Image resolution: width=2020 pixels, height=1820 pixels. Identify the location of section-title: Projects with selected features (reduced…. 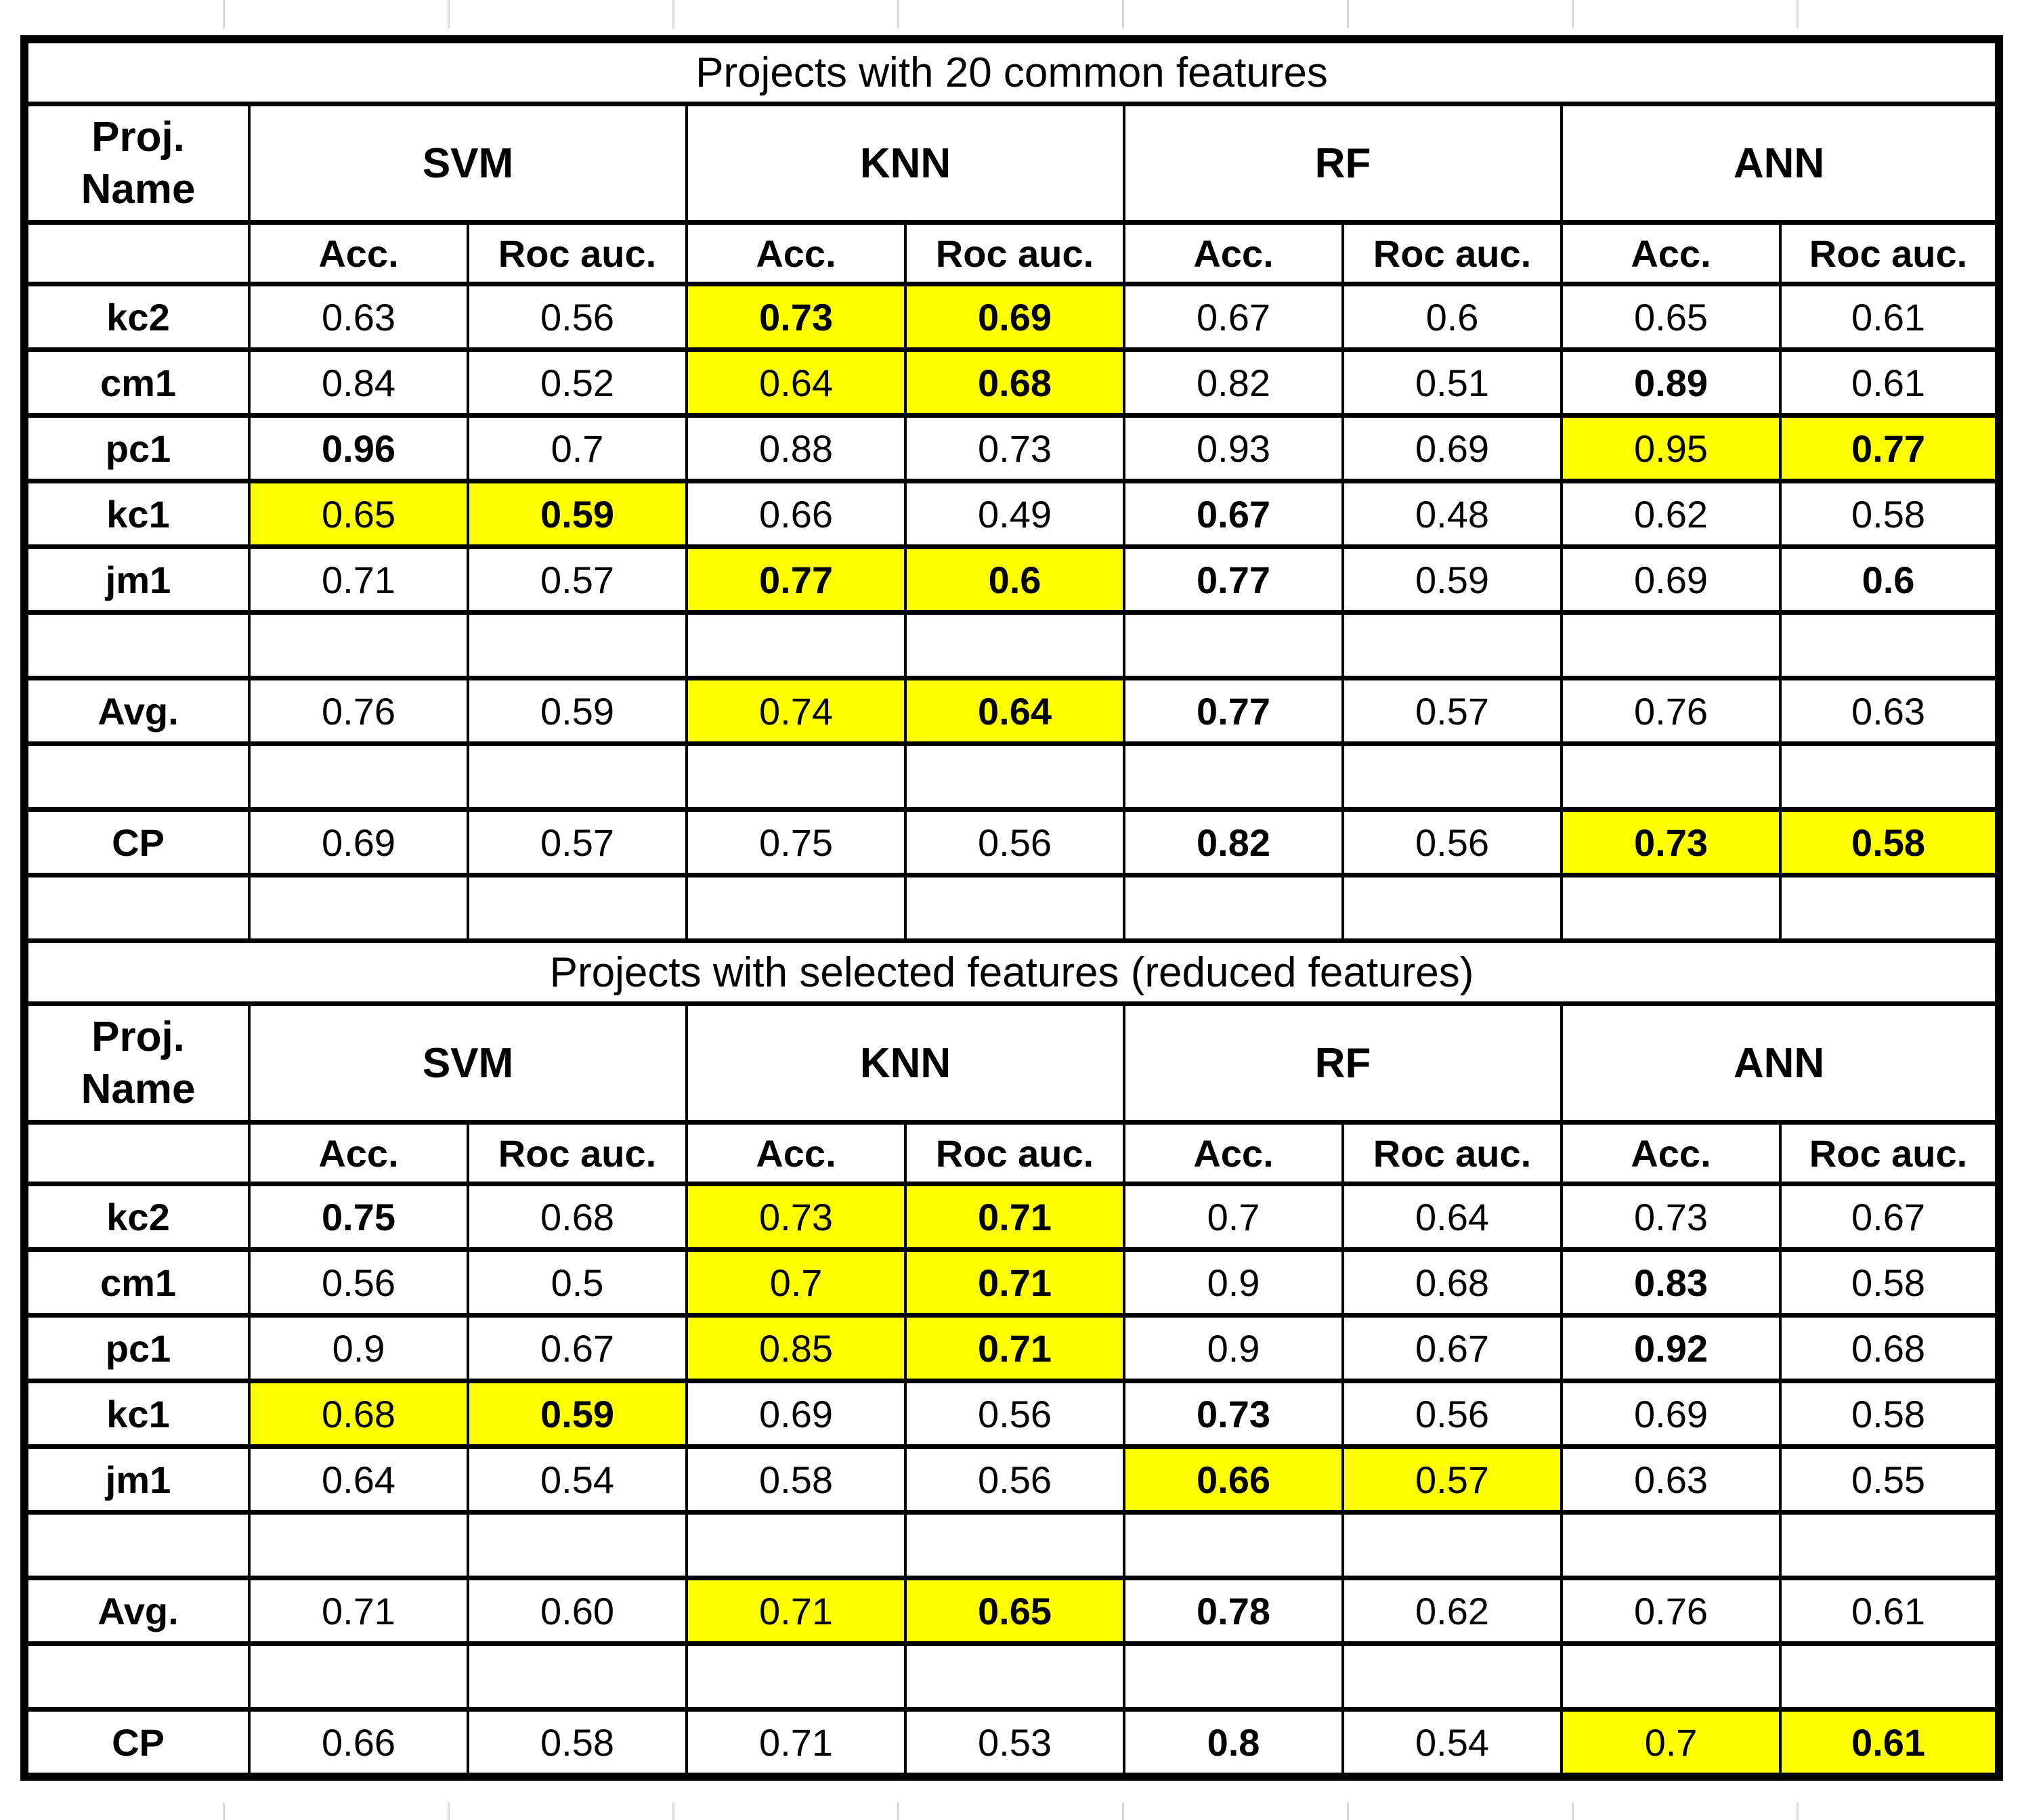
(1011, 972).